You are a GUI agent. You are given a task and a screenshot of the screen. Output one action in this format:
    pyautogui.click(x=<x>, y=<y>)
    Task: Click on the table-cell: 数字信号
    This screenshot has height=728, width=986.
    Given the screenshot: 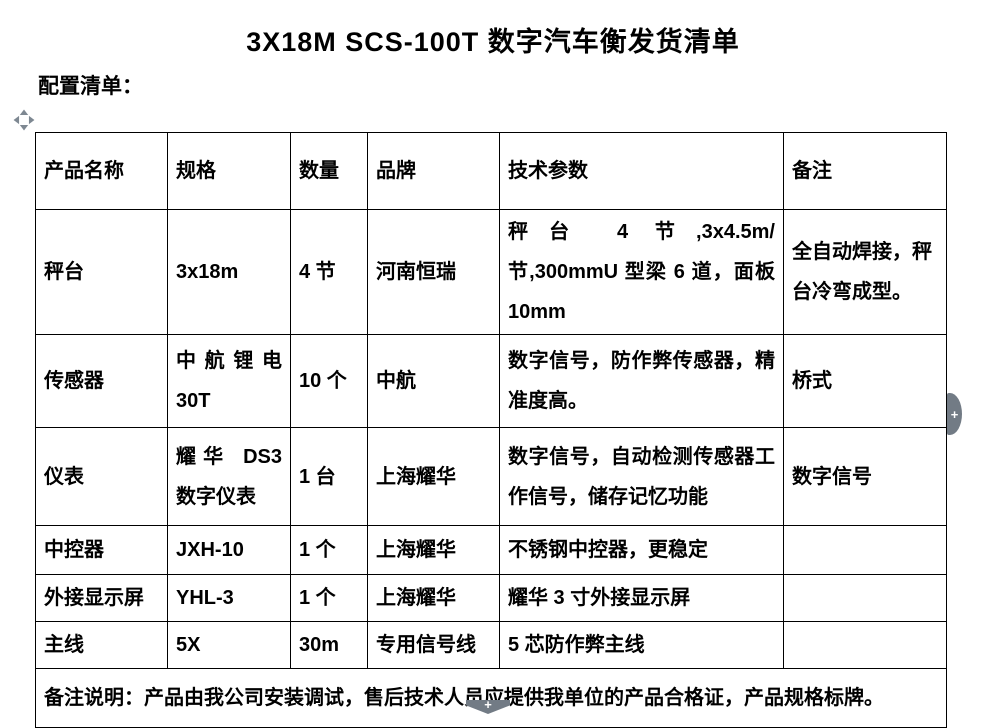 What is the action you would take?
    pyautogui.click(x=865, y=476)
    